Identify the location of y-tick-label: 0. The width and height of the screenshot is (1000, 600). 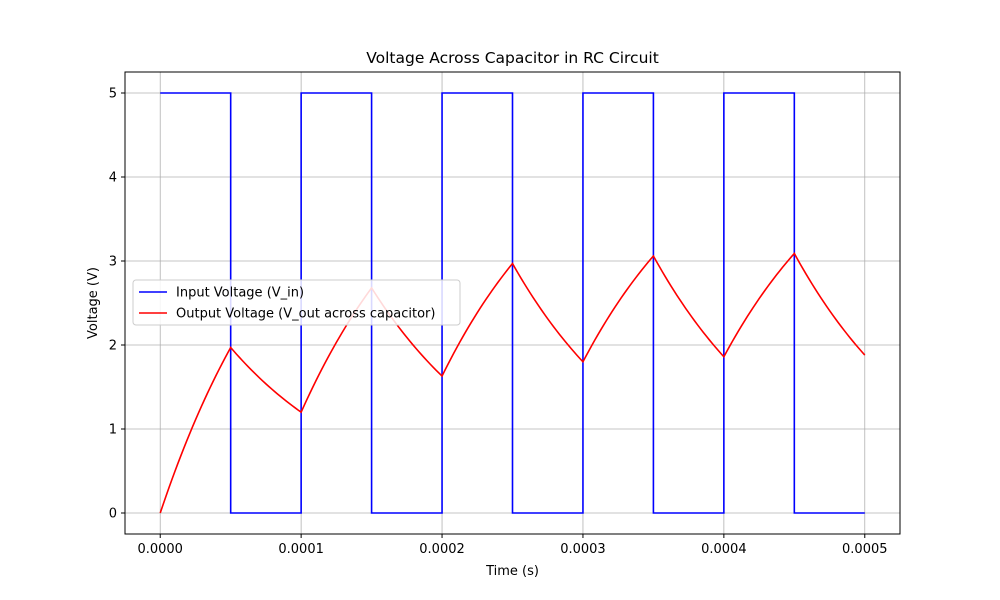
(113, 514).